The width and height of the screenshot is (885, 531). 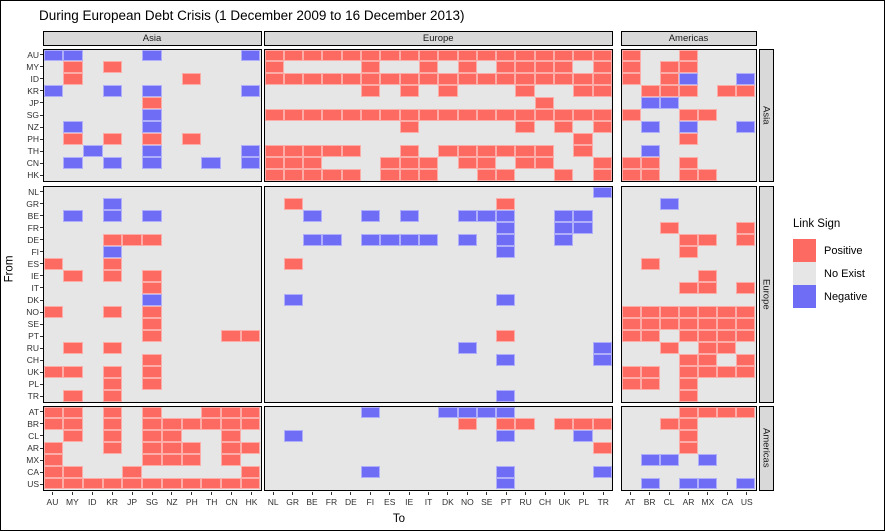 What do you see at coordinates (506, 502) in the screenshot?
I see `x-tick-label: PT` at bounding box center [506, 502].